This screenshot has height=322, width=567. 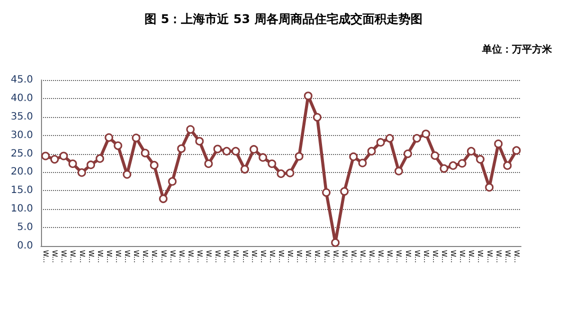 What do you see at coordinates (21, 154) in the screenshot?
I see `y-tick-label: 25.0` at bounding box center [21, 154].